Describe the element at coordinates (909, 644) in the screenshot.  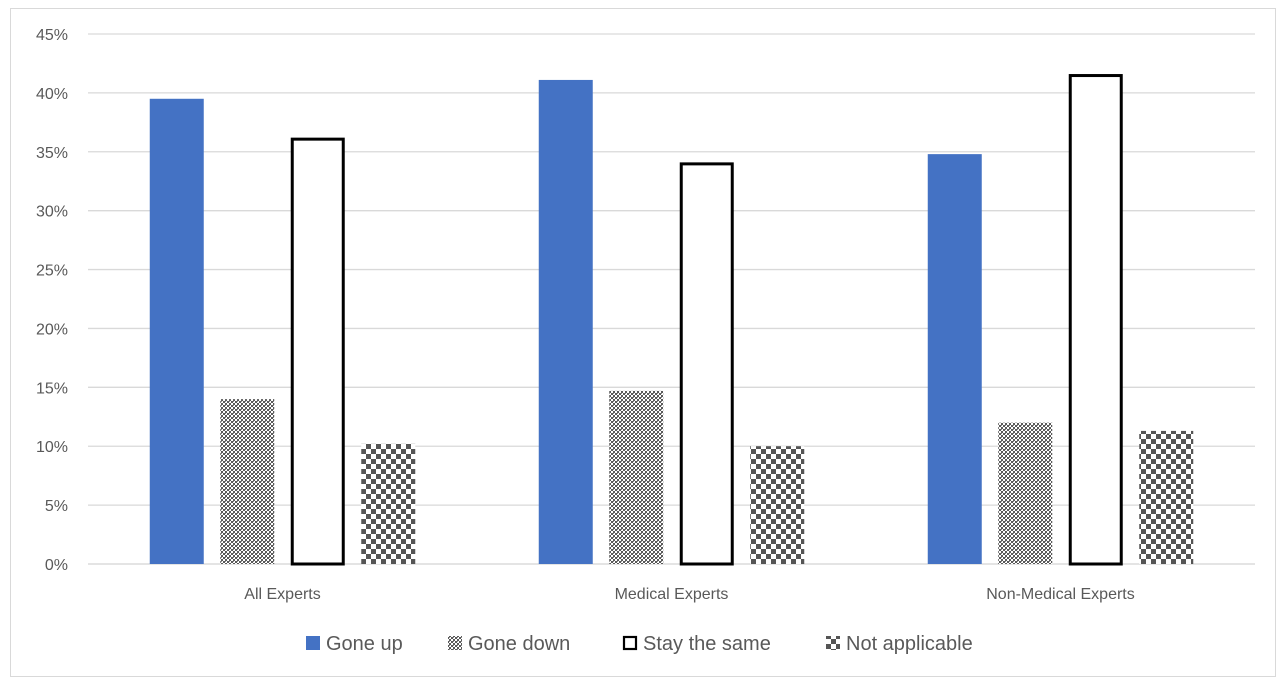
I see `legend-label: Not applicable` at that location.